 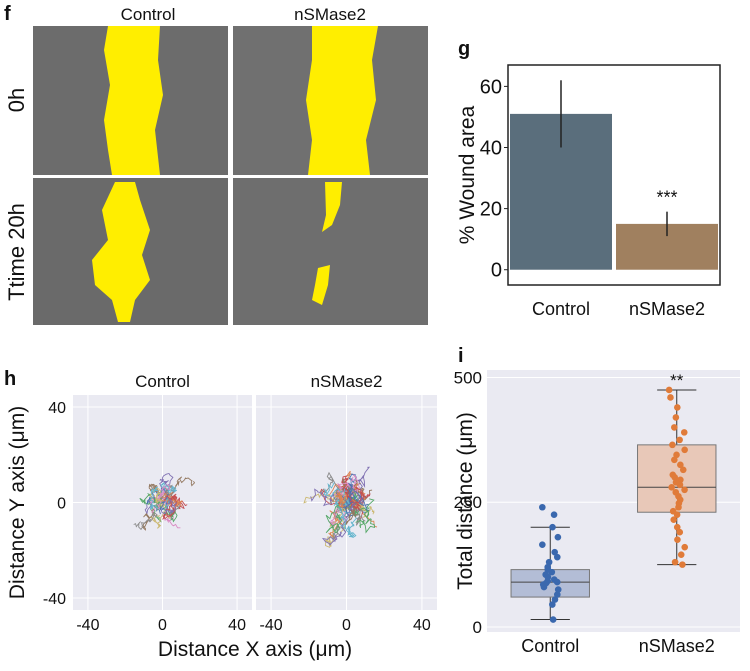 What do you see at coordinates (614, 175) in the screenshot?
I see `plot-frame` at bounding box center [614, 175].